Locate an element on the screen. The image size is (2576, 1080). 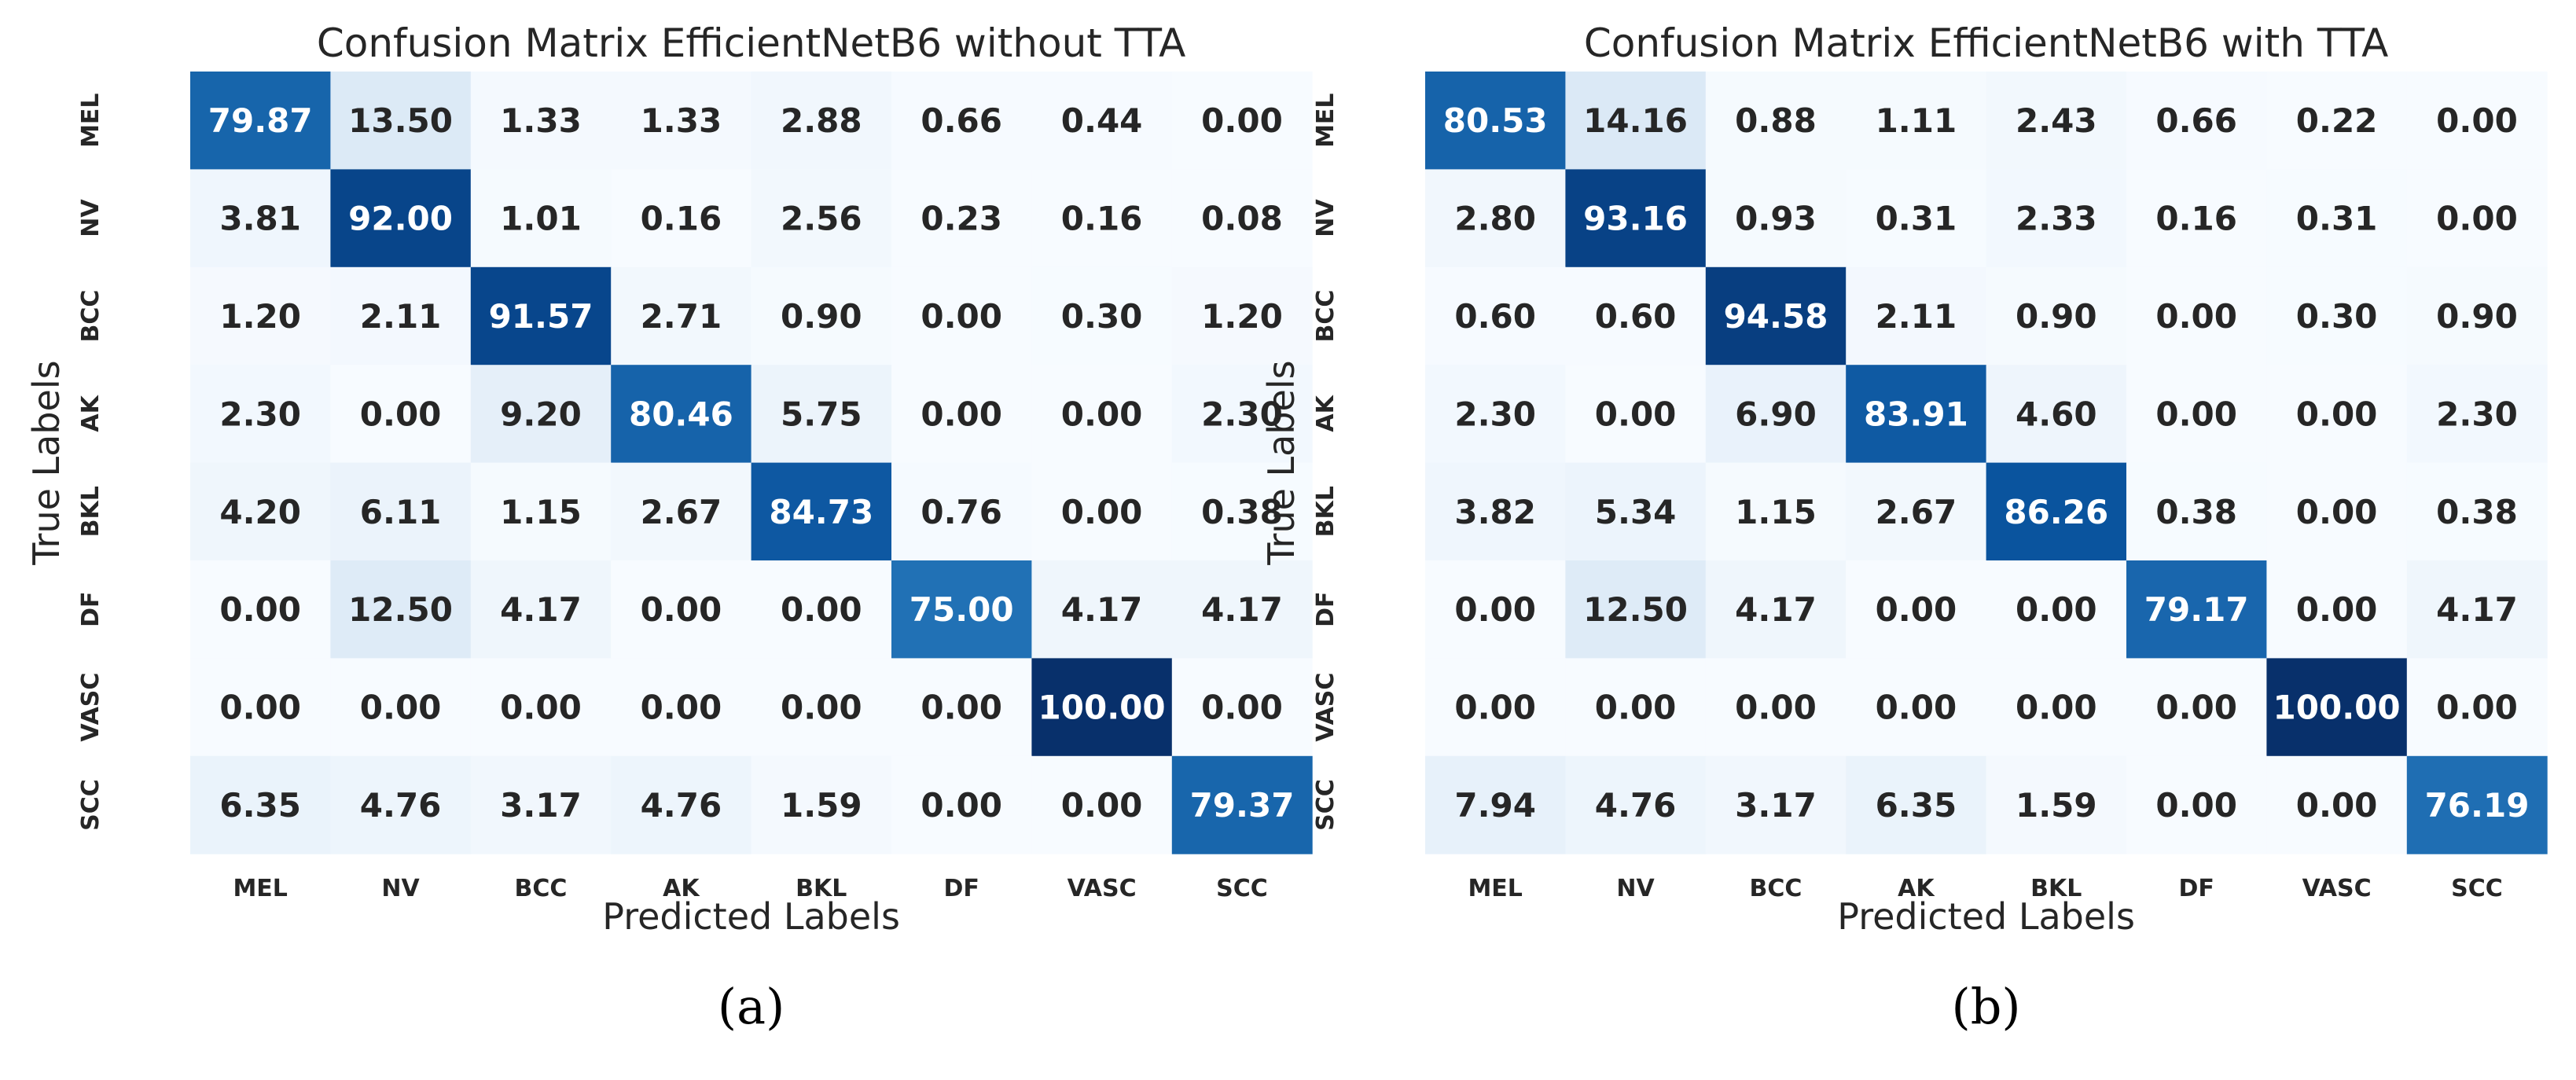
x-tick-label: AK is located at coordinates (681, 888).